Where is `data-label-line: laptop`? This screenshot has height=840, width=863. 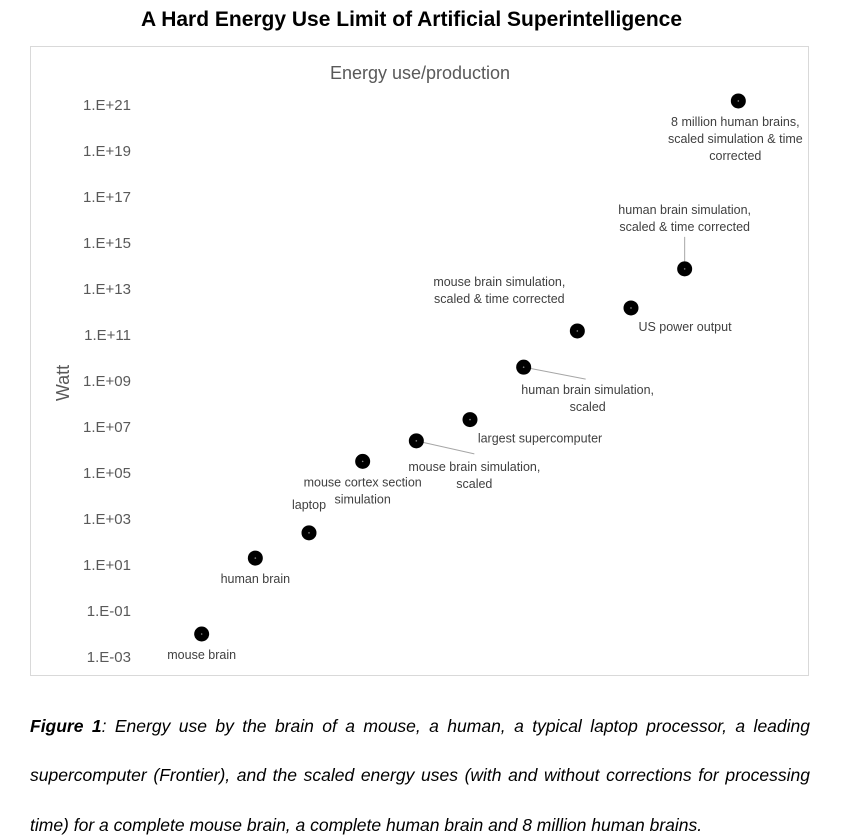 data-label-line: laptop is located at coordinates (309, 505).